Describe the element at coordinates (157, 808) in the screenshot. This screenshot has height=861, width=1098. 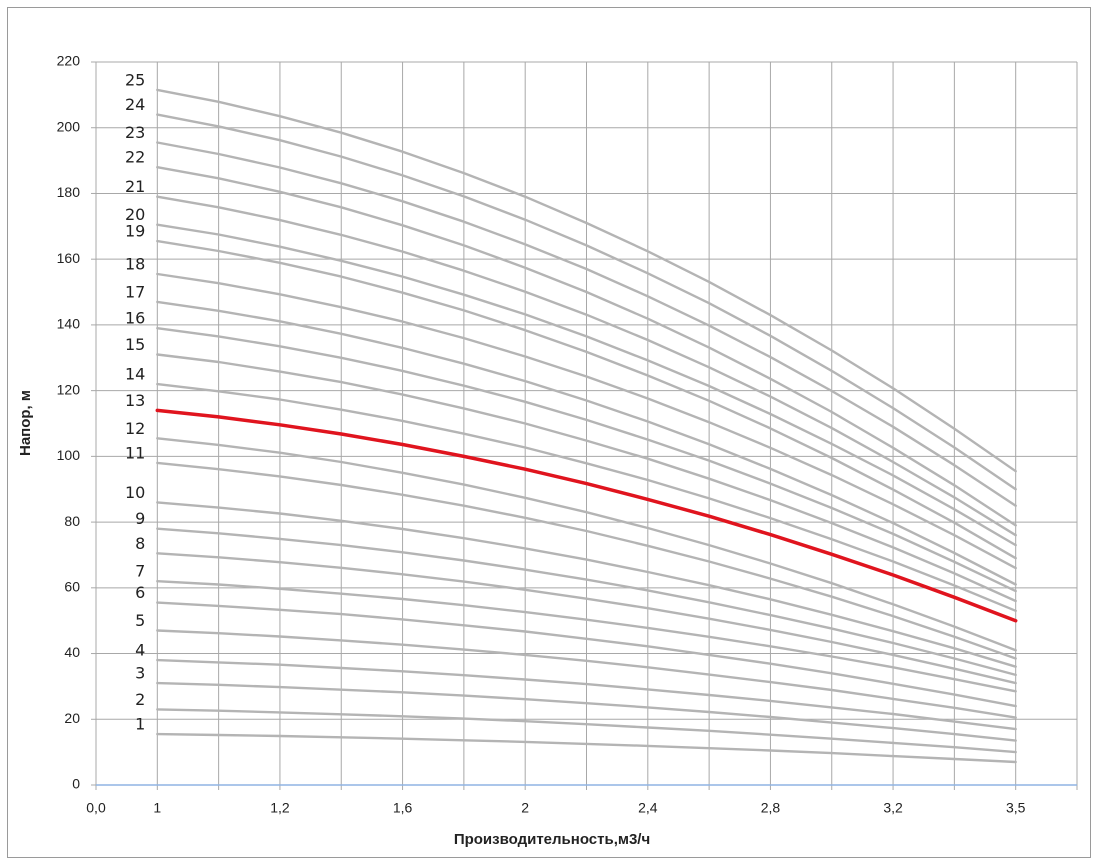
I see `x-tick-label: 1` at that location.